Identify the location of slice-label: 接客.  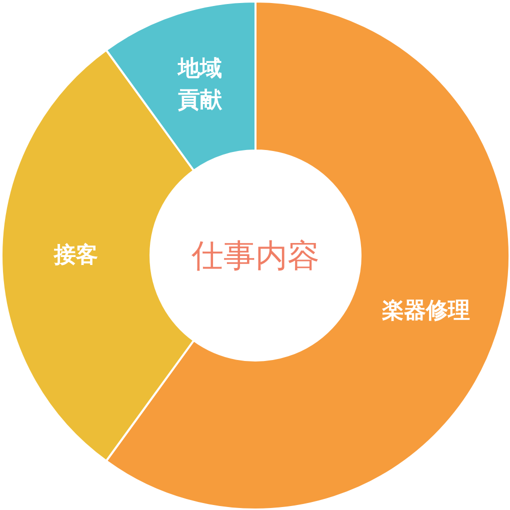
(75, 255).